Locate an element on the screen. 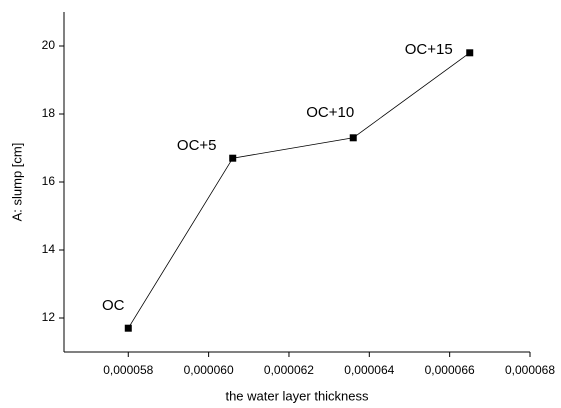 The image size is (561, 408). x-tick-label: 0,000058 is located at coordinates (128, 370).